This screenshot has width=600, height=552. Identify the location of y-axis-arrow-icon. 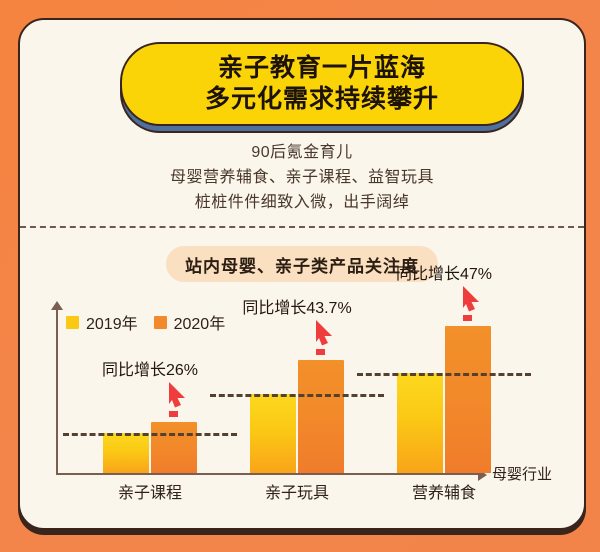
(57, 305).